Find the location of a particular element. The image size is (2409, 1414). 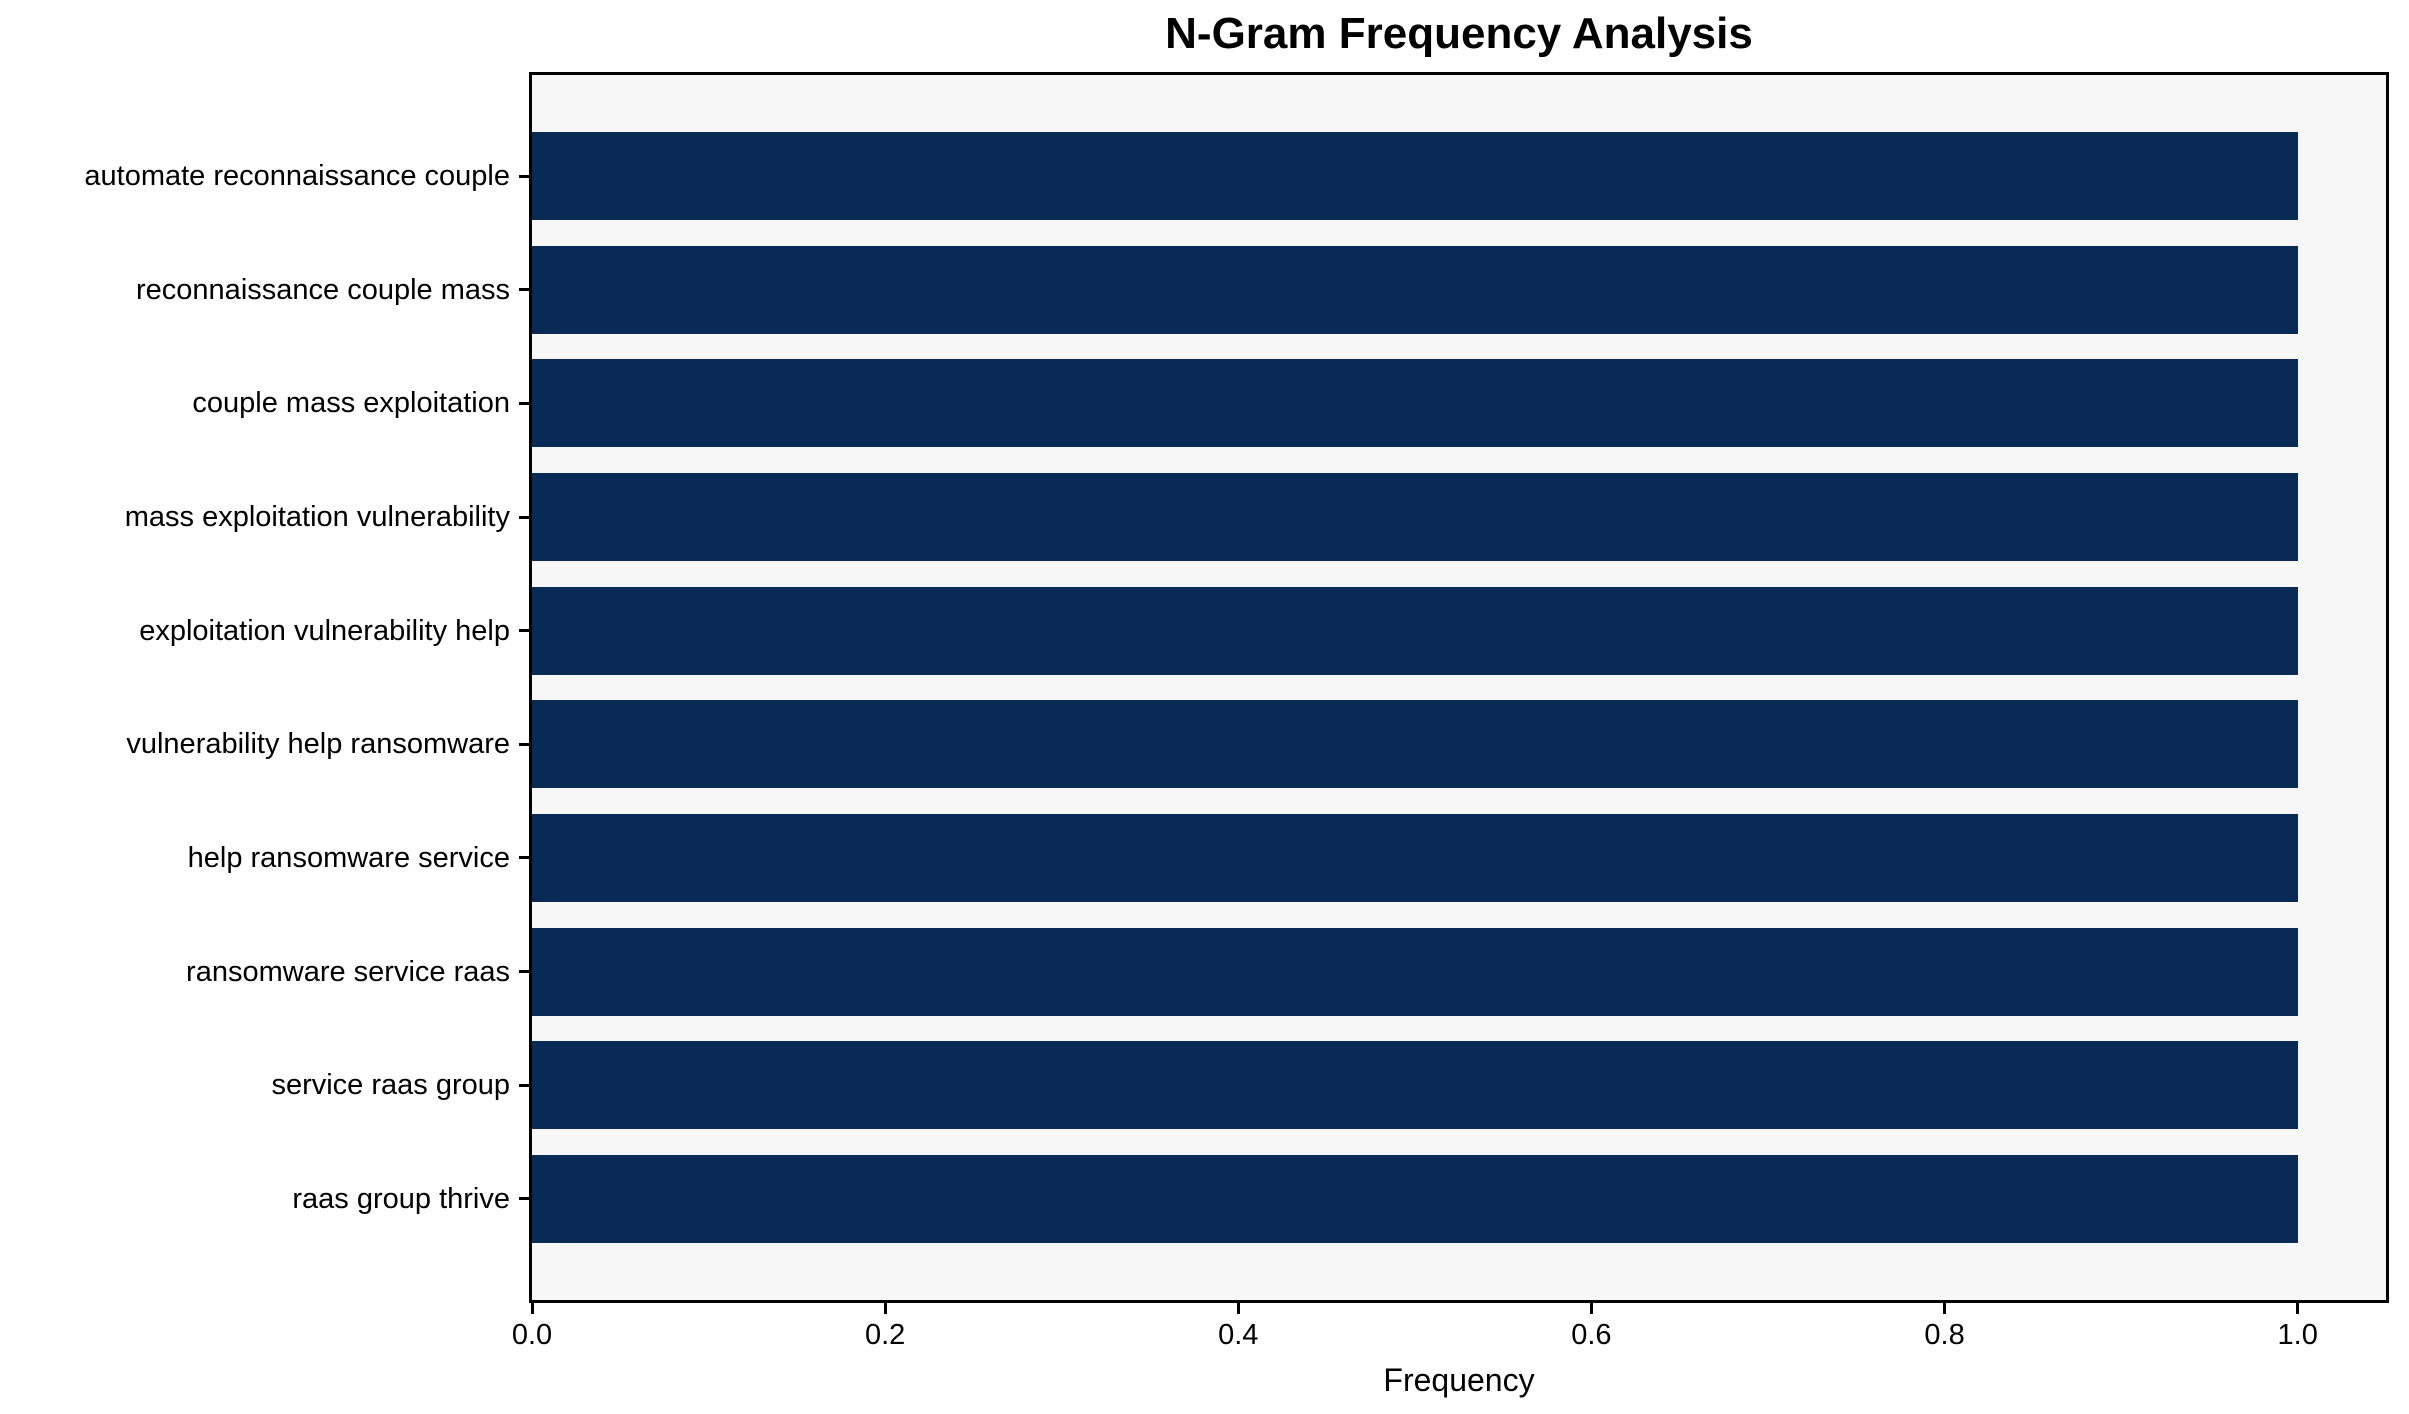

x-tick-label: 0.2 is located at coordinates (885, 1335).